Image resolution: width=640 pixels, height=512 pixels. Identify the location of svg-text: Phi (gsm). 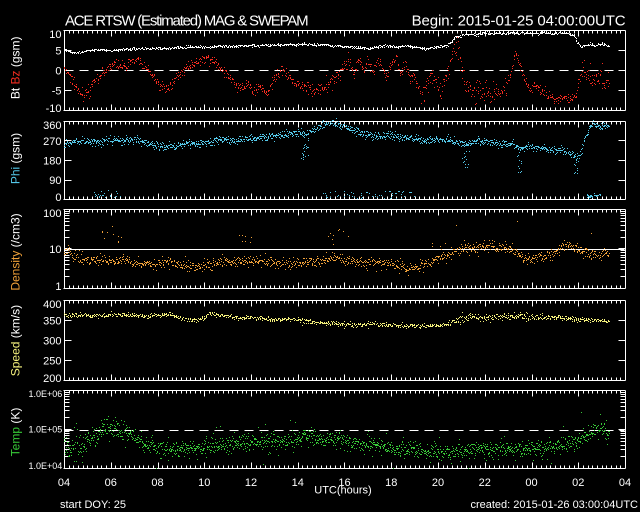
(16, 158).